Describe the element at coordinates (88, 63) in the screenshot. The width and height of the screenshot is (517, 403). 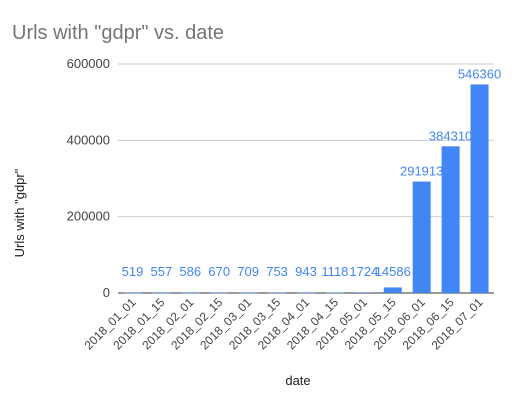
I see `y-tick-label: 600000` at that location.